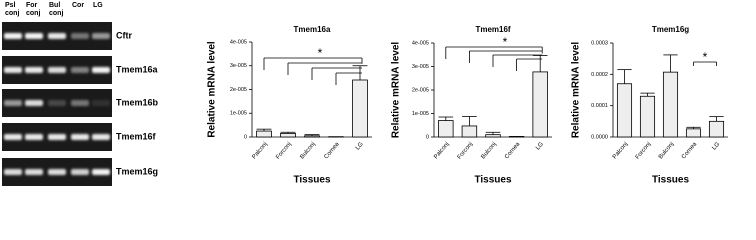 The width and height of the screenshot is (756, 240). What do you see at coordinates (78, 5) in the screenshot?
I see `lane-label: Cor` at bounding box center [78, 5].